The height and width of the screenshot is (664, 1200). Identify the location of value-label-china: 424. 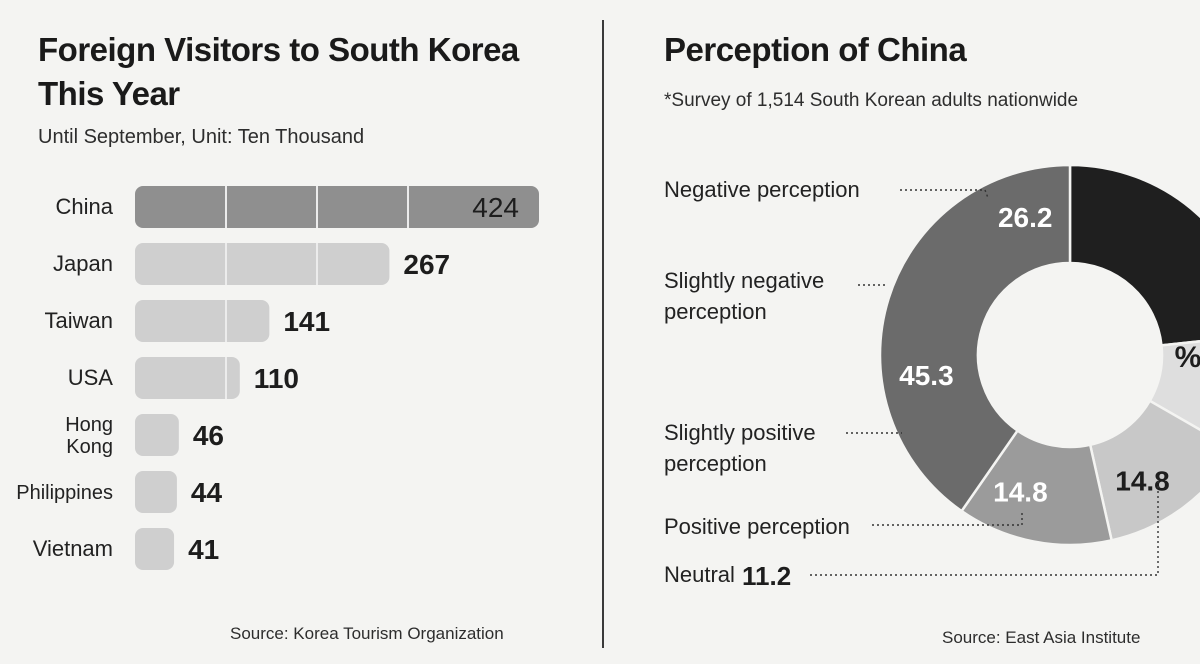
(495, 207).